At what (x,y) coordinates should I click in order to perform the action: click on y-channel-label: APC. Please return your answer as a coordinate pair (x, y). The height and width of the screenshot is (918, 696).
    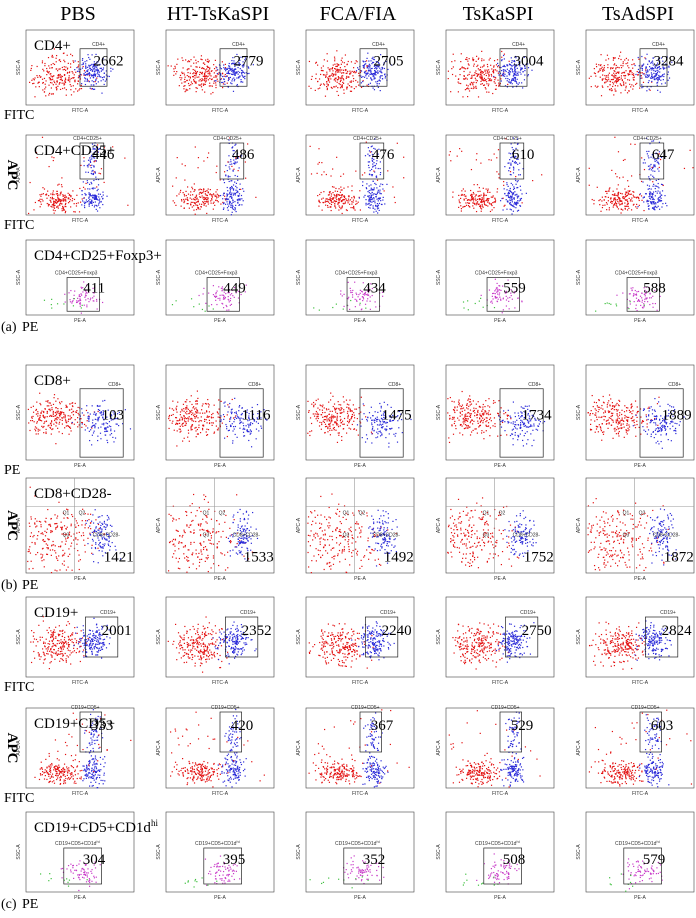
    Looking at the image, I should click on (12, 175).